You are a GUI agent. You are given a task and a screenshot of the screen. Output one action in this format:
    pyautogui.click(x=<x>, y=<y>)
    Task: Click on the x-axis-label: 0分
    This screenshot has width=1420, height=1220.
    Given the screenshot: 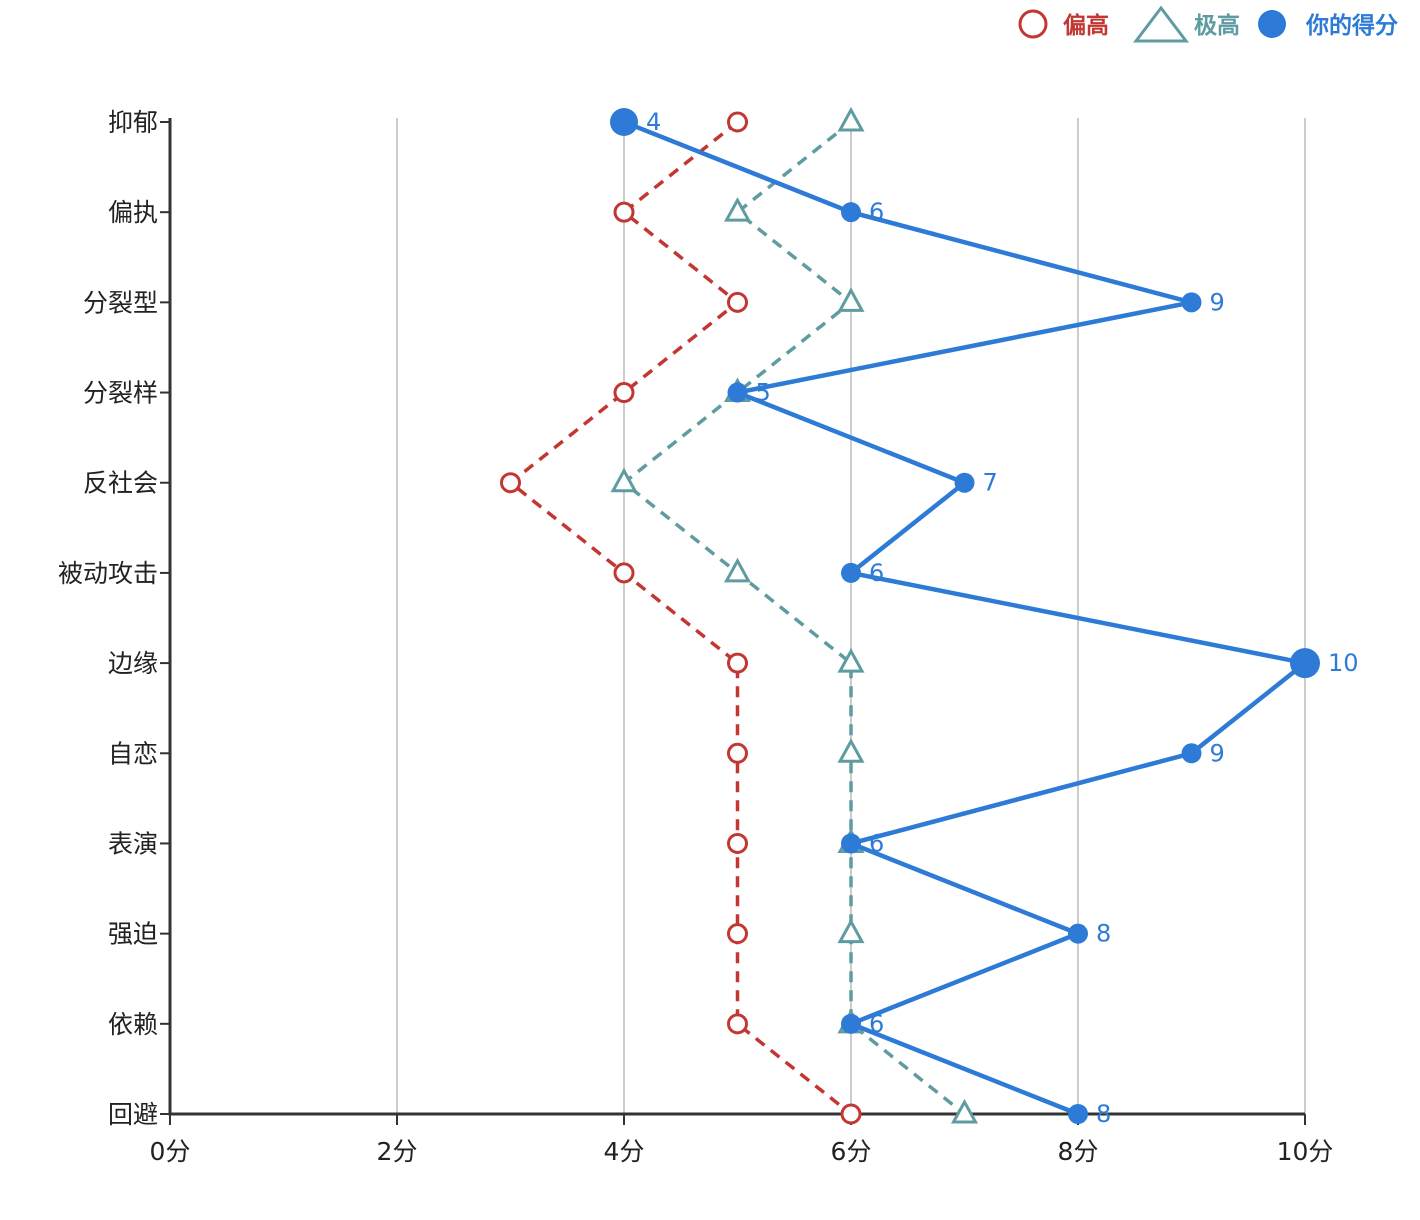 What is the action you would take?
    pyautogui.click(x=170, y=1151)
    